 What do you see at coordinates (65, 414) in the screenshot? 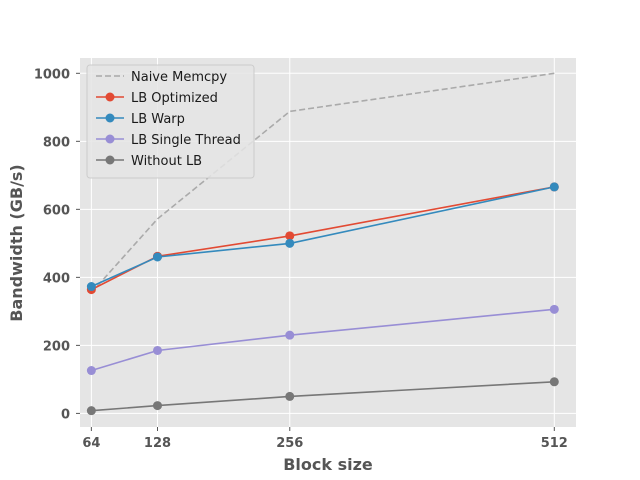
I see `y-tick-label: 0` at bounding box center [65, 414].